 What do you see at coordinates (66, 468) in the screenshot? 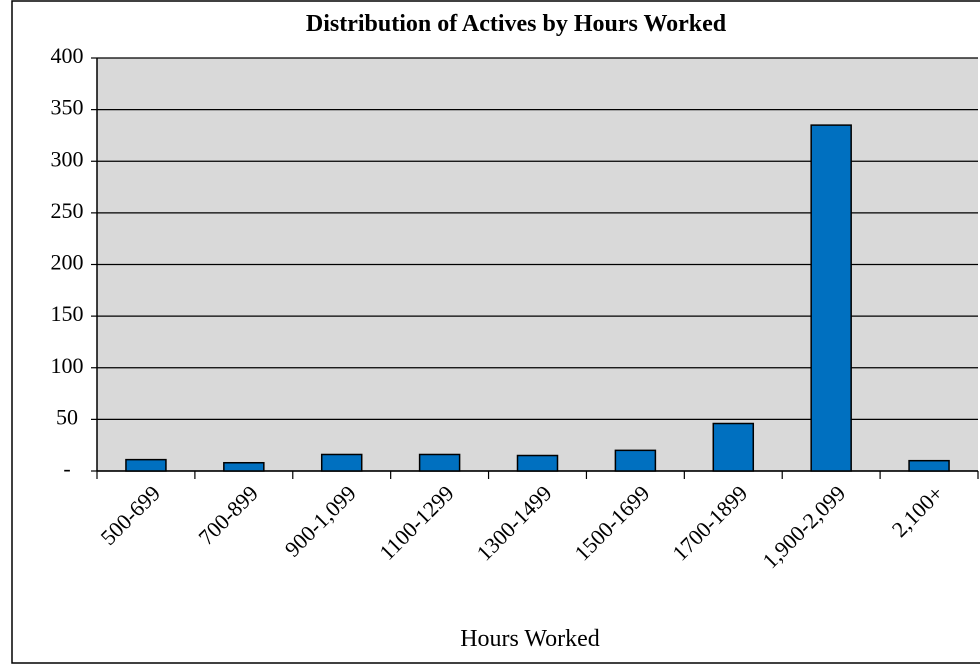
I see `y-tick-label: -` at bounding box center [66, 468].